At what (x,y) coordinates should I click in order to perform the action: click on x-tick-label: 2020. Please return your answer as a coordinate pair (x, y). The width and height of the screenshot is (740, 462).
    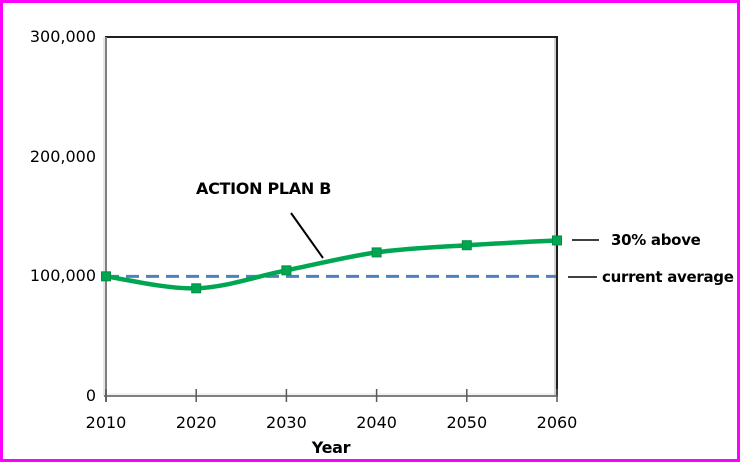
    Looking at the image, I should click on (196, 422).